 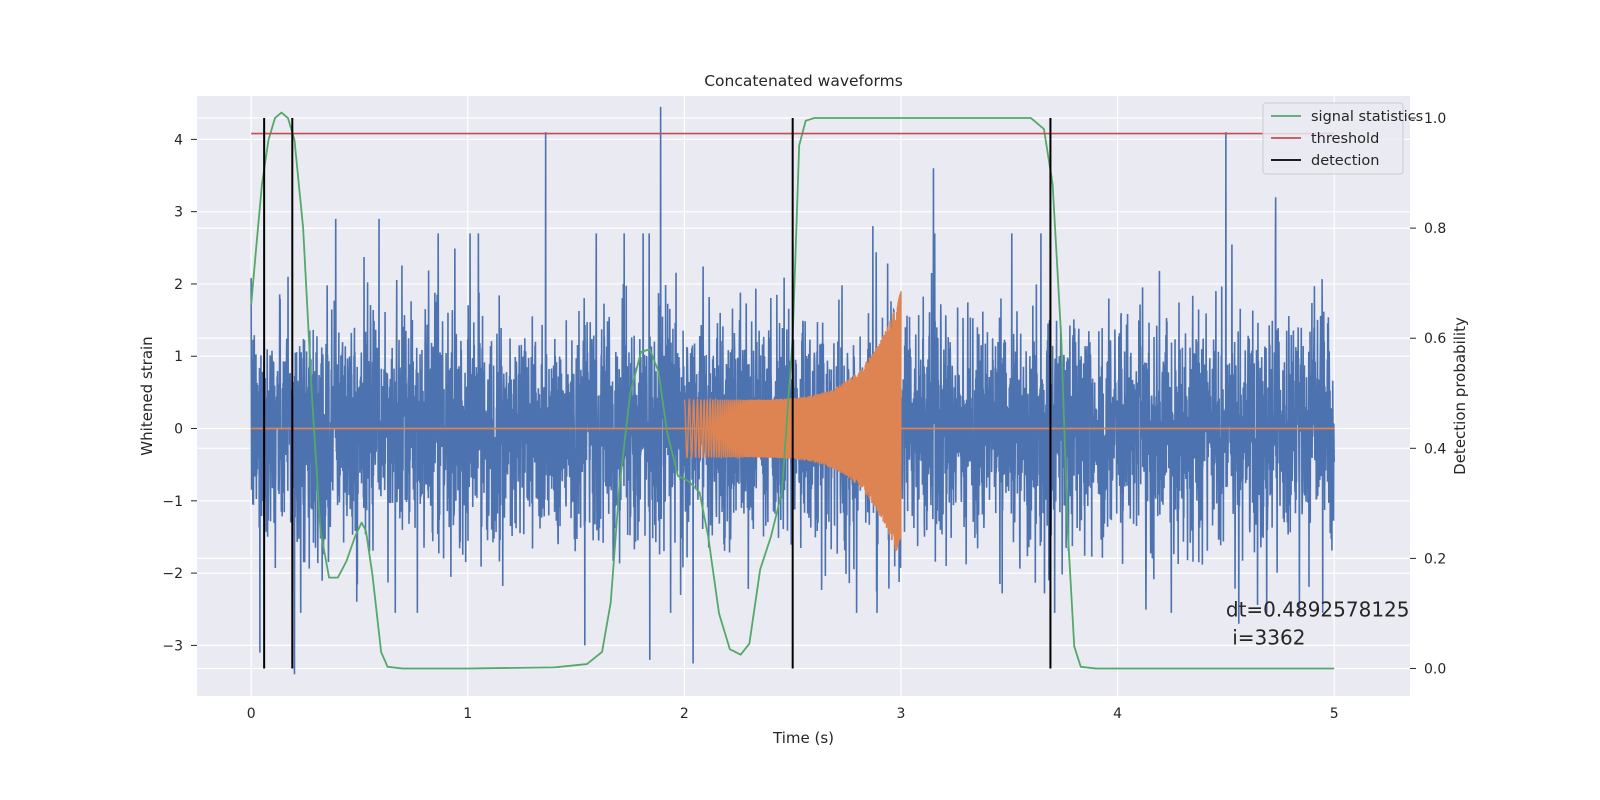 I want to click on legend-box, so click(x=1333, y=138).